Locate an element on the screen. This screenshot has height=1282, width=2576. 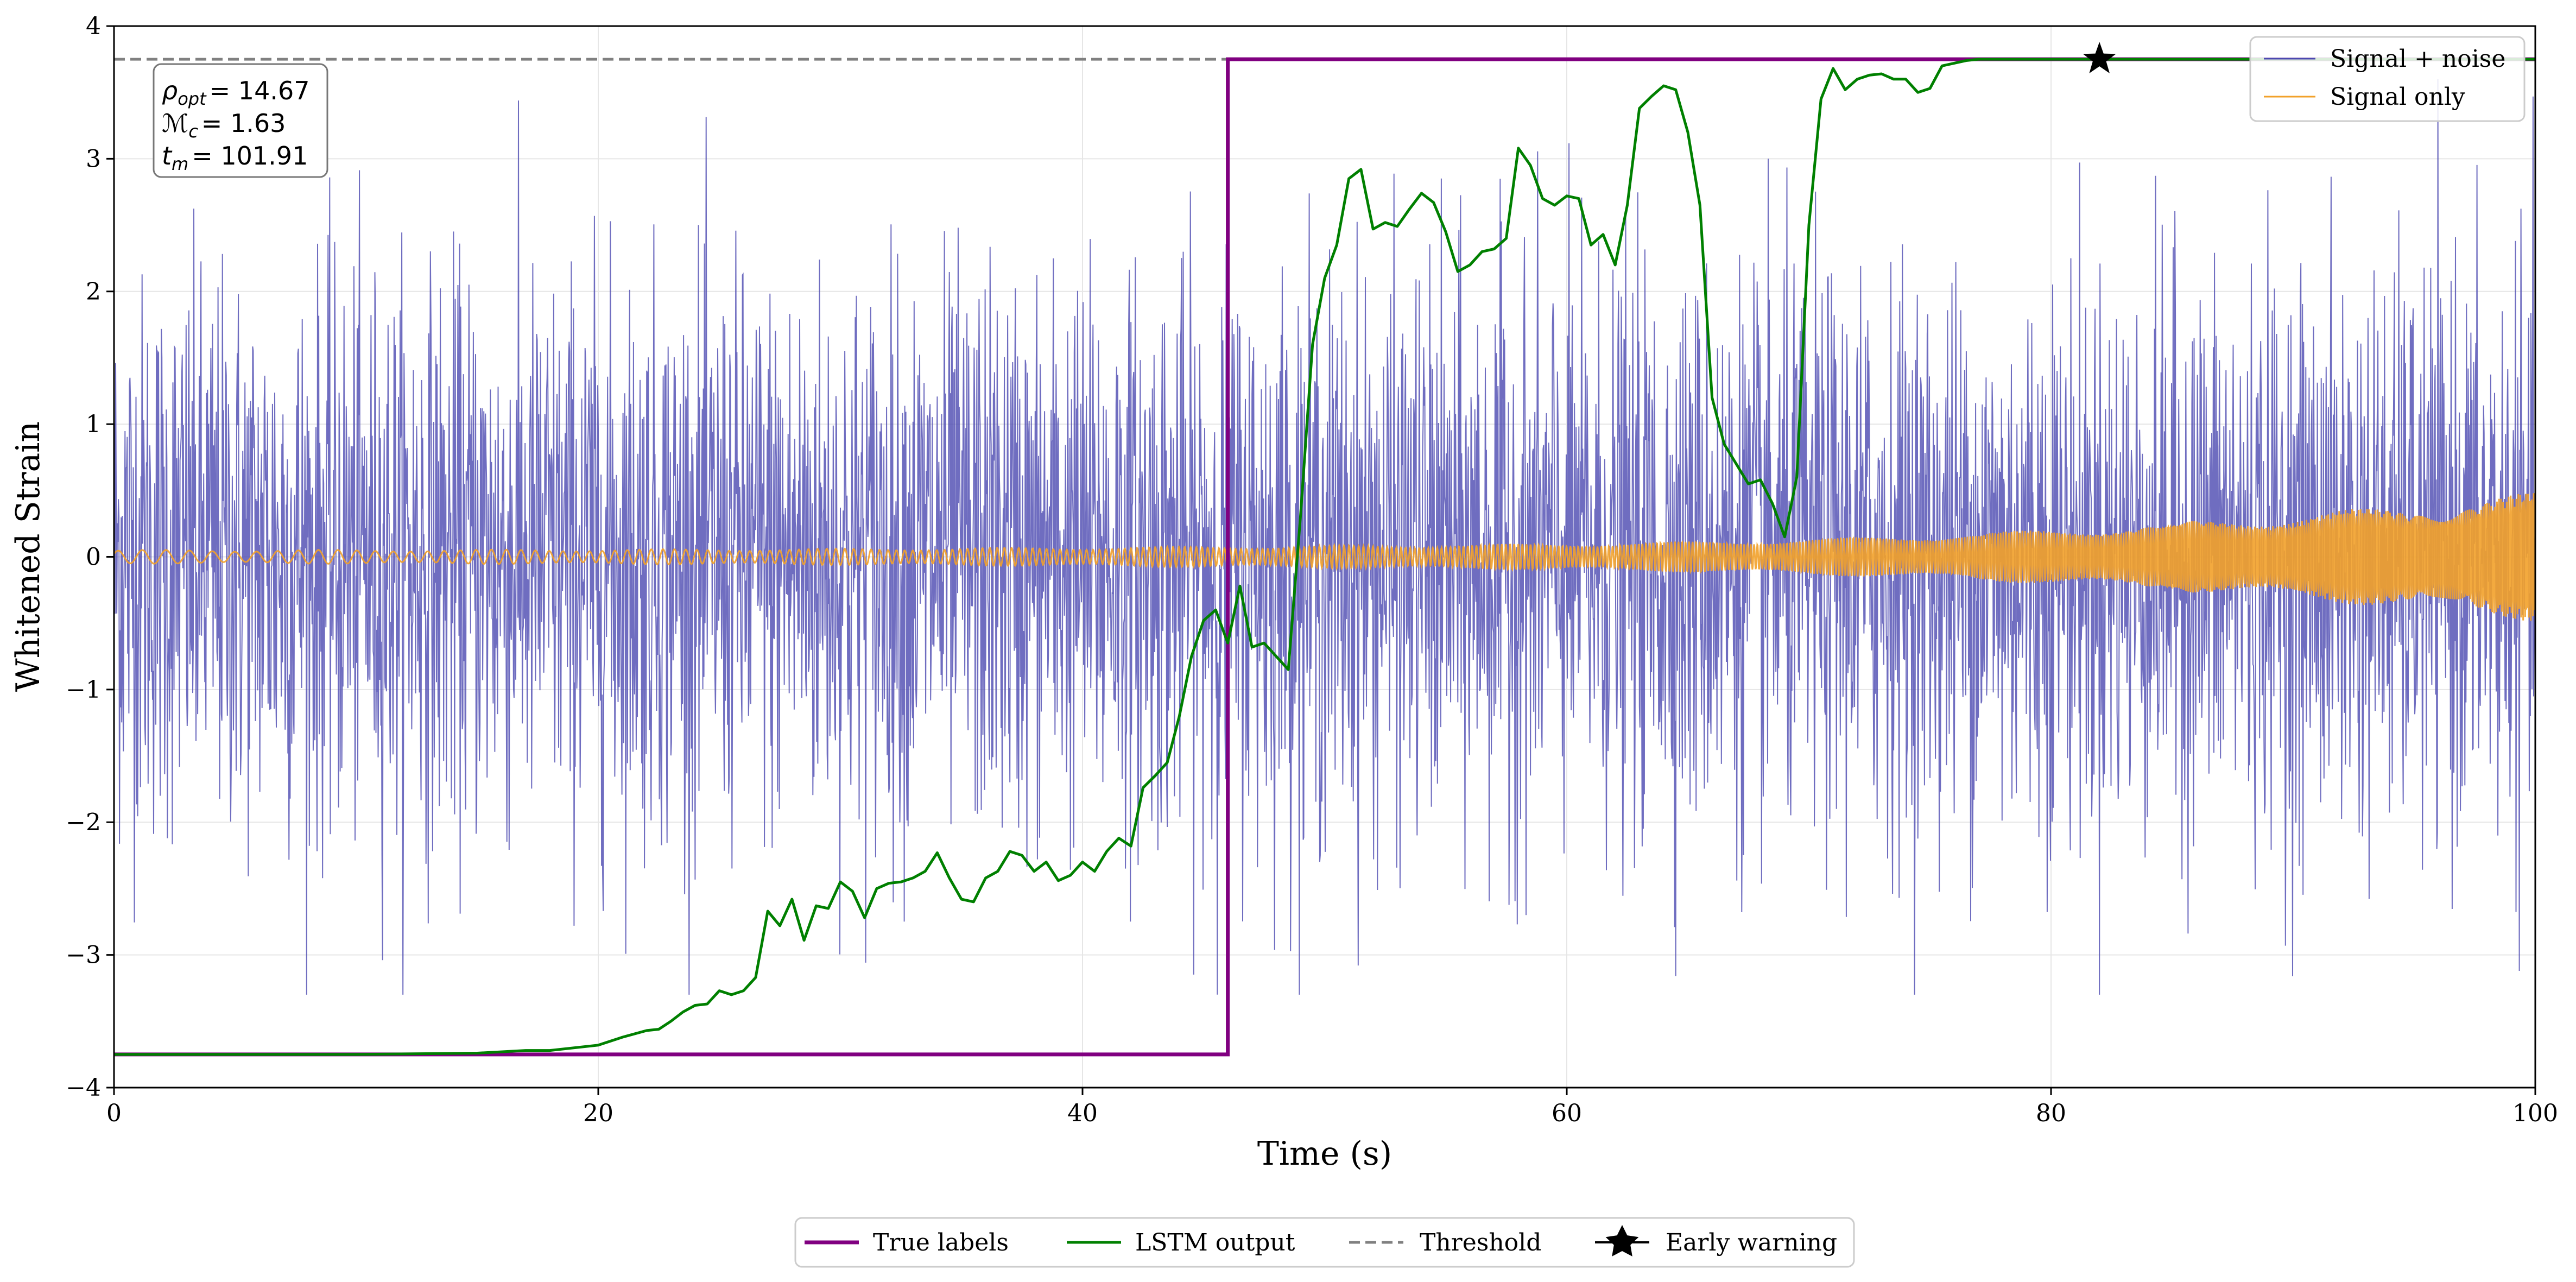
x-tick-label-4: 80 is located at coordinates (2051, 1113).